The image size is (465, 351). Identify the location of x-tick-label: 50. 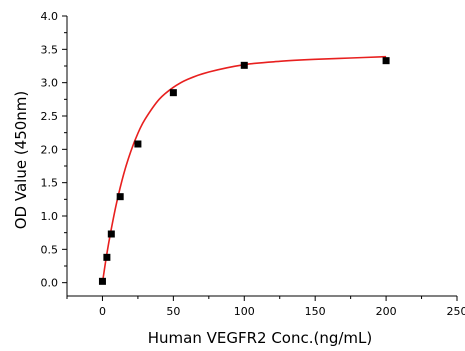
(173, 311).